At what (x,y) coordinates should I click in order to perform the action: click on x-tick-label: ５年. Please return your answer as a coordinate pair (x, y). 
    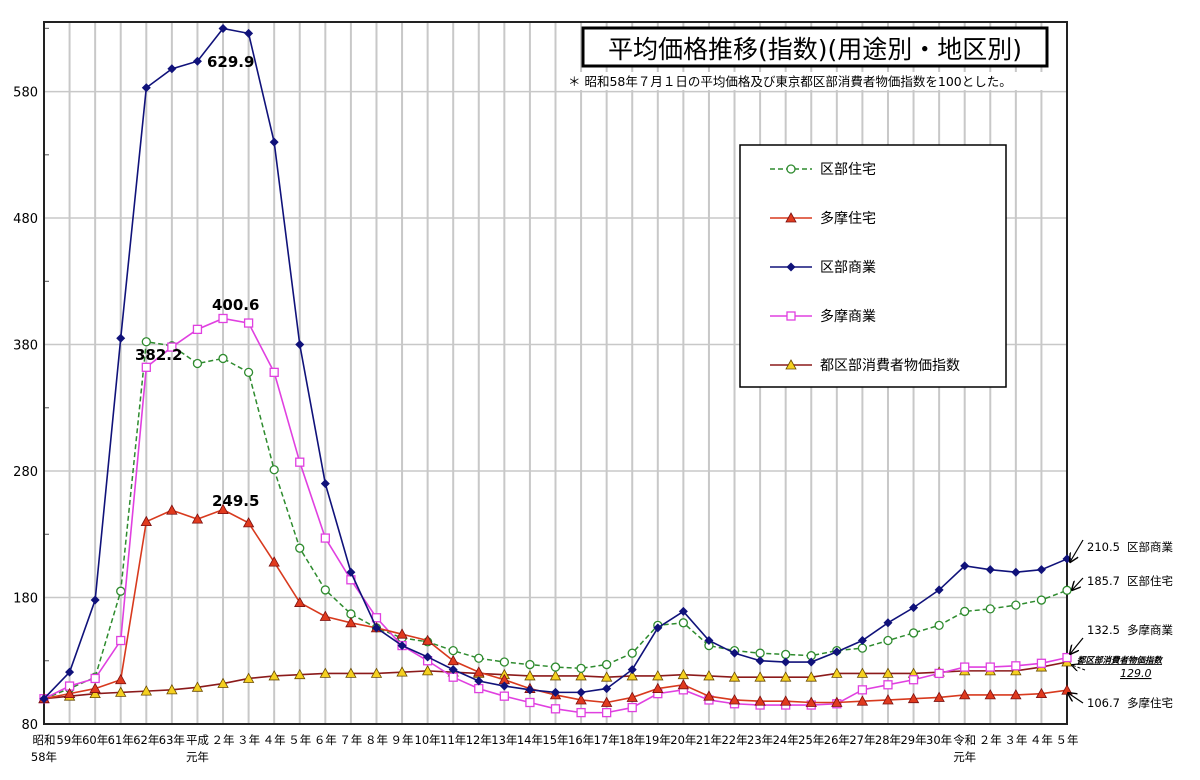
    Looking at the image, I should click on (1067, 740).